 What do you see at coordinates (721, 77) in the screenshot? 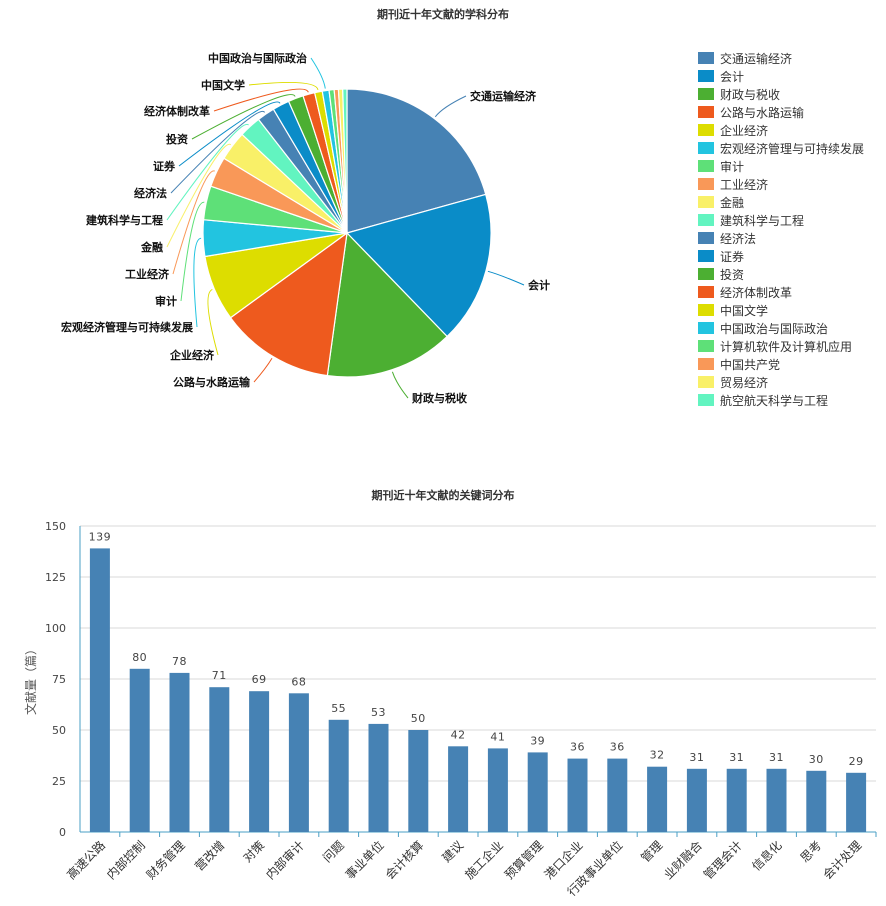
I see `legend-item: 会计` at bounding box center [721, 77].